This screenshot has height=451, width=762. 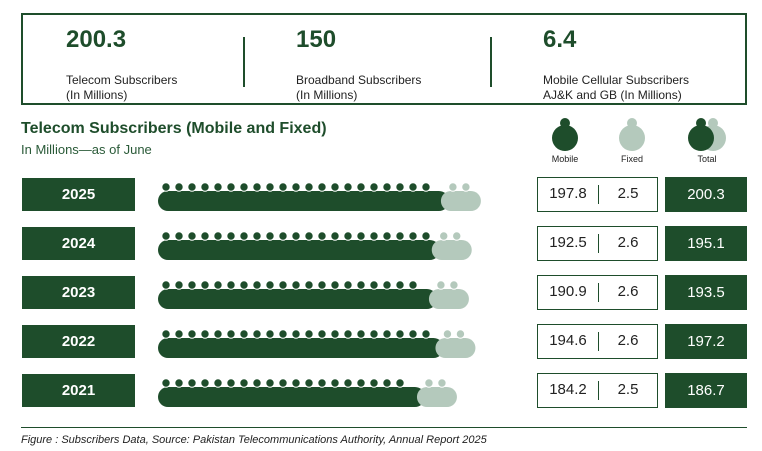 I want to click on mobile-fixed-values: 192.5 2.6, so click(x=597, y=243).